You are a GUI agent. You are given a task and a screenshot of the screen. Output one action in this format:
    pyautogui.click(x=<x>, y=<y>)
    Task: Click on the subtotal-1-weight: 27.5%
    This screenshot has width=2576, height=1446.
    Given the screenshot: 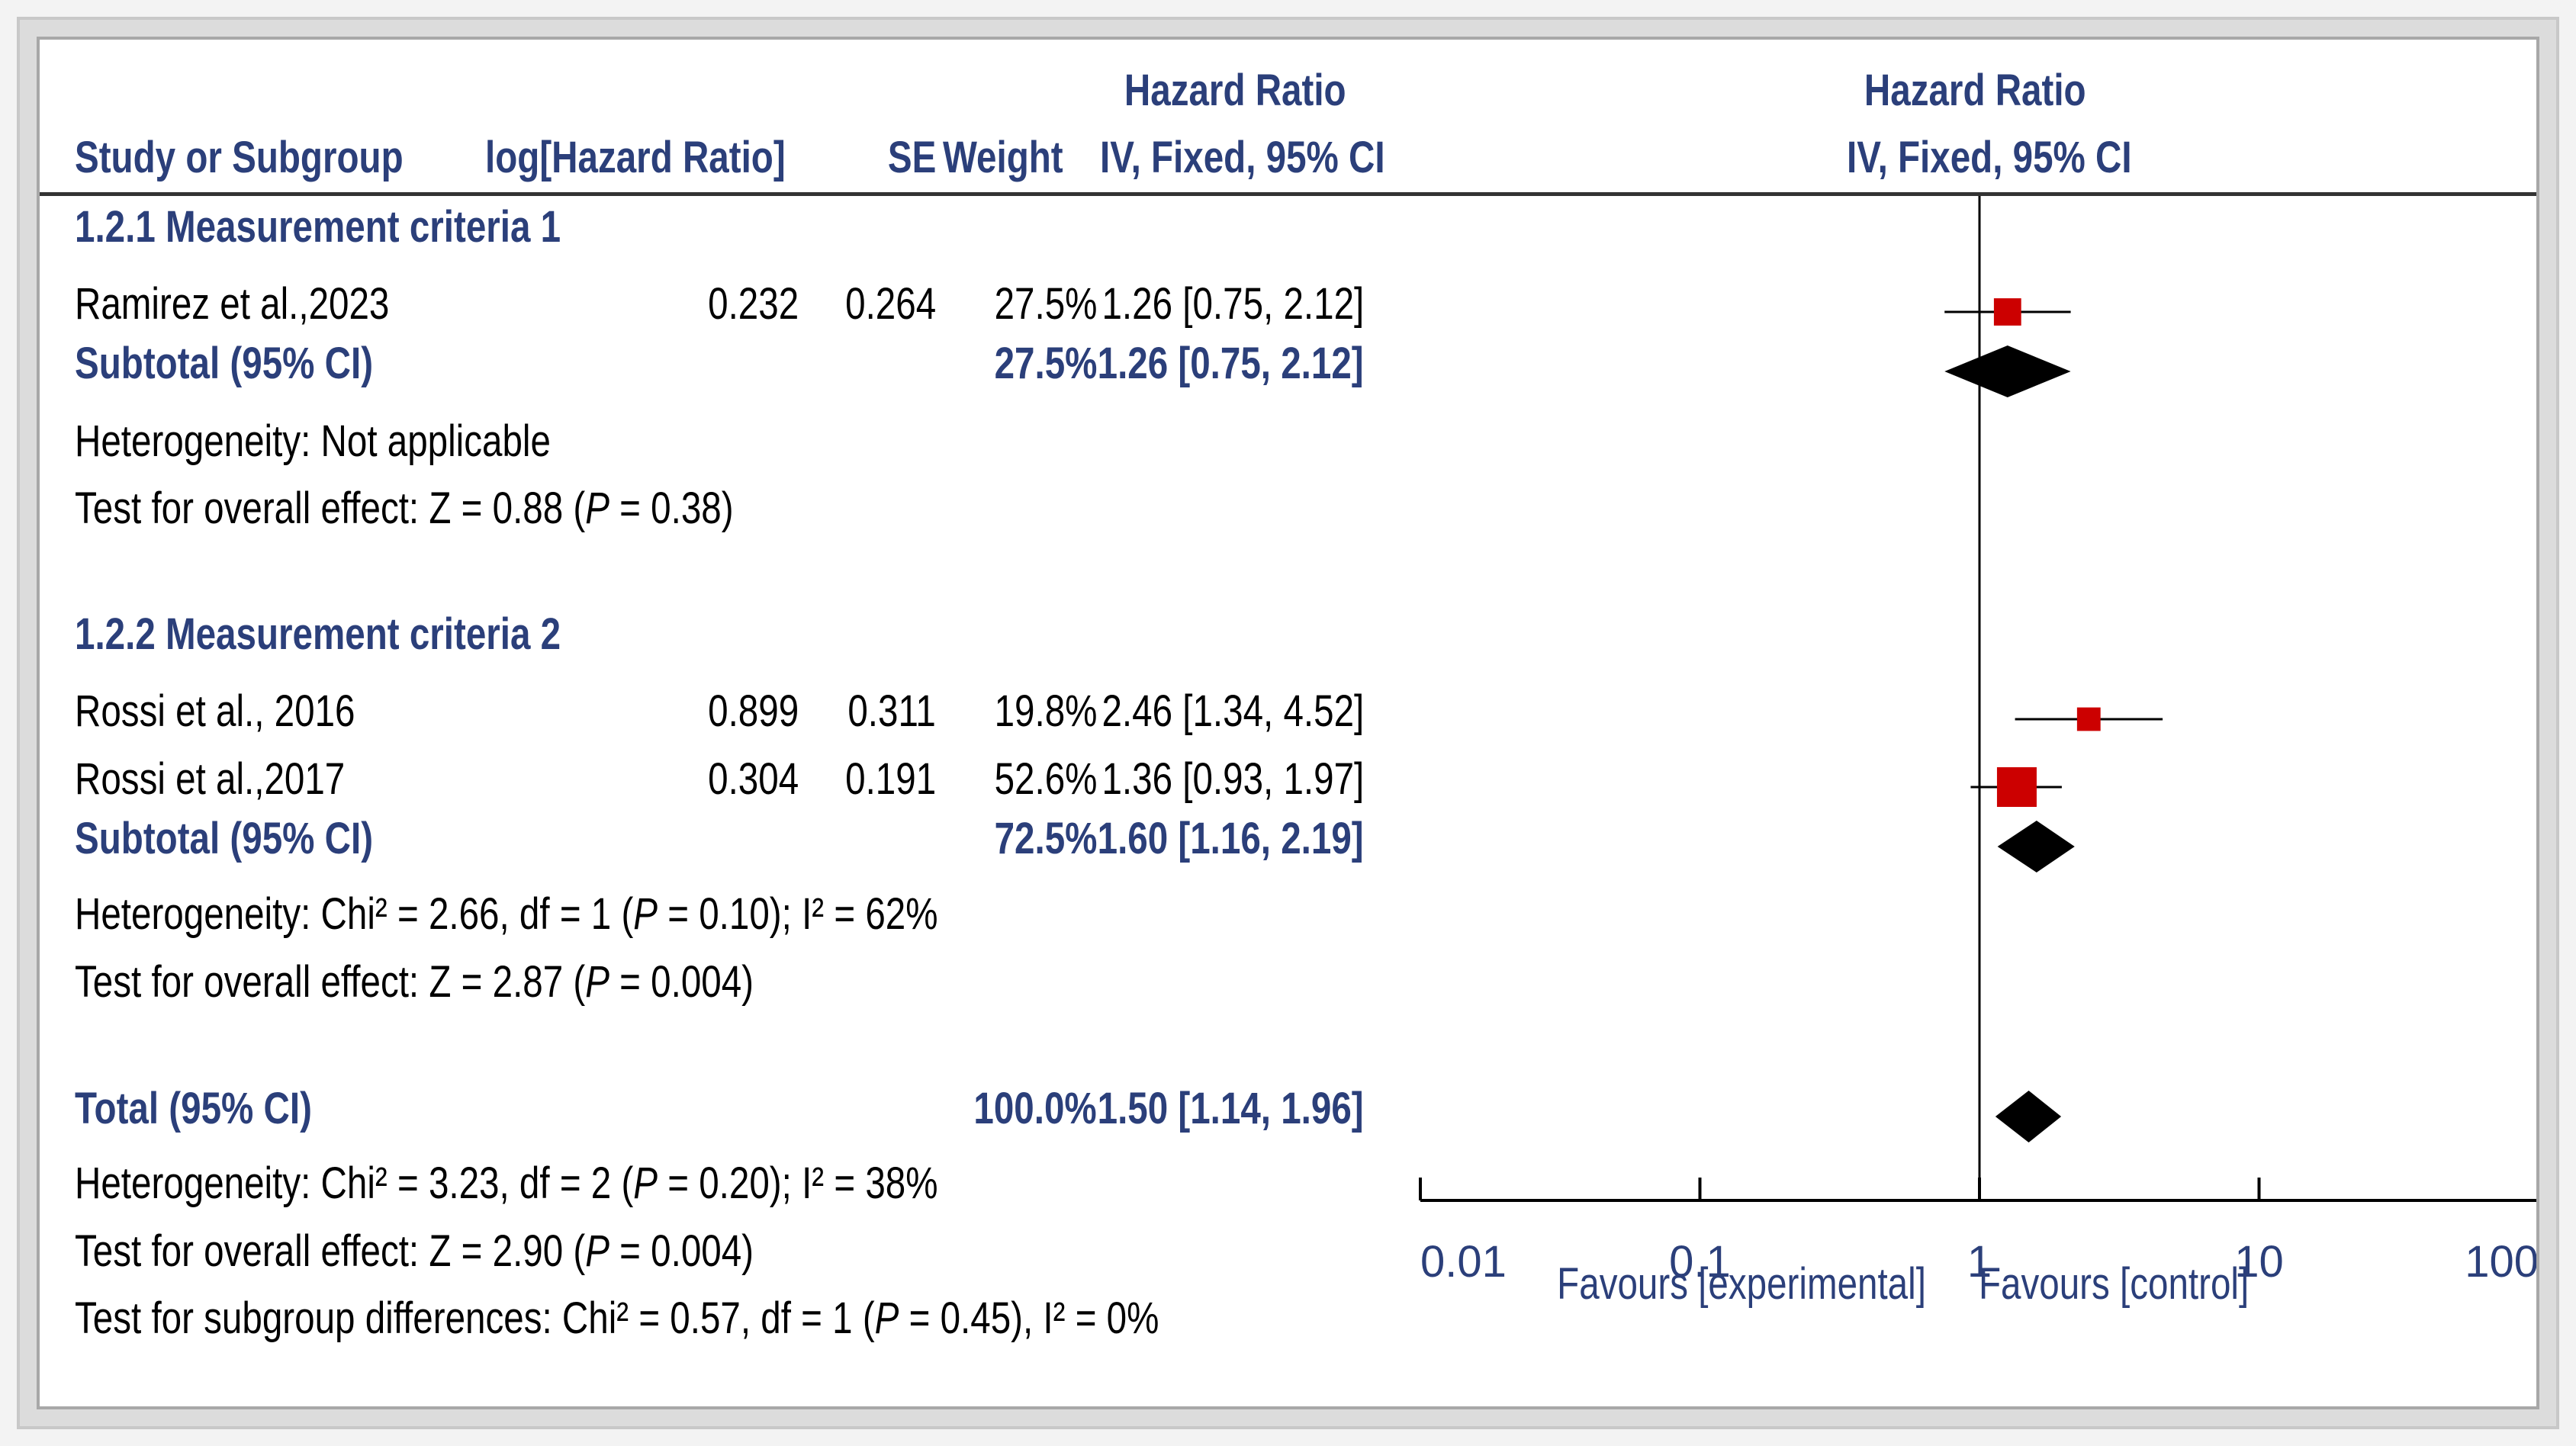 What is the action you would take?
    pyautogui.click(x=1045, y=363)
    